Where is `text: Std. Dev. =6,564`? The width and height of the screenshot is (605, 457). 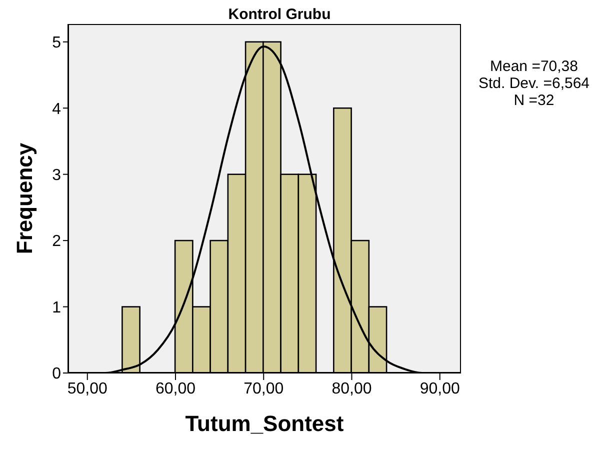
text: Std. Dev. =6,564 is located at coordinates (534, 83).